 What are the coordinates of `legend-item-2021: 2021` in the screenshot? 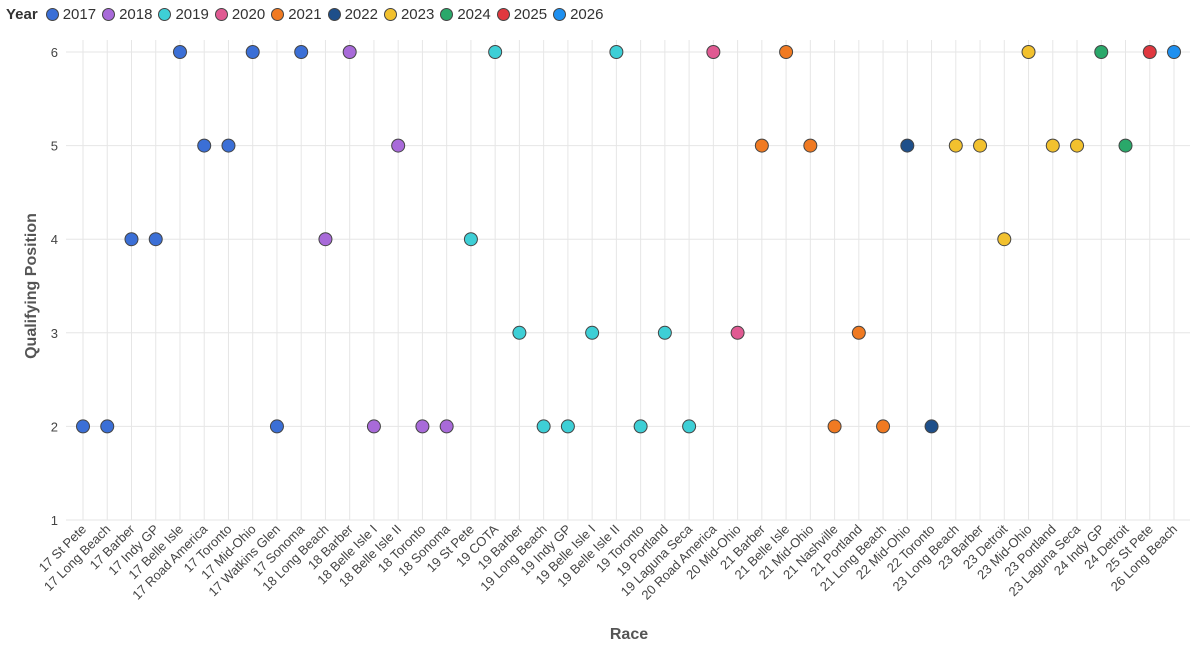 It's located at (296, 14).